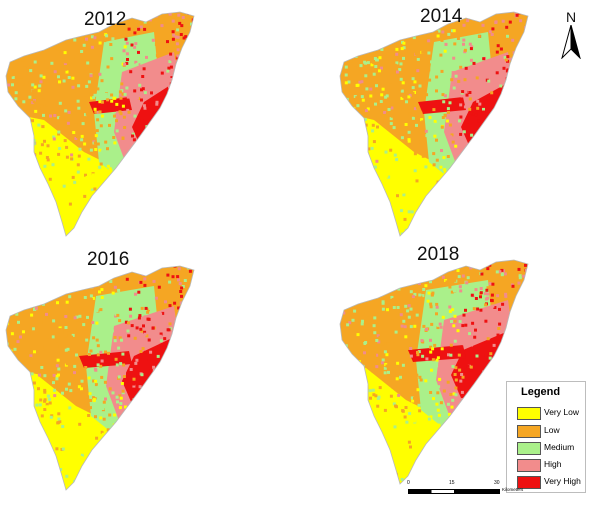 The width and height of the screenshot is (593, 505). I want to click on legend-item: Low, so click(550, 431).